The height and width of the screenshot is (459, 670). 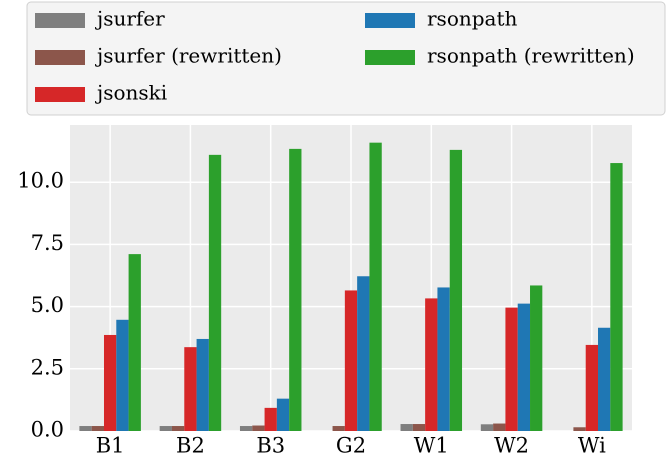 What do you see at coordinates (47, 367) in the screenshot?
I see `y-tick-label: 2.5` at bounding box center [47, 367].